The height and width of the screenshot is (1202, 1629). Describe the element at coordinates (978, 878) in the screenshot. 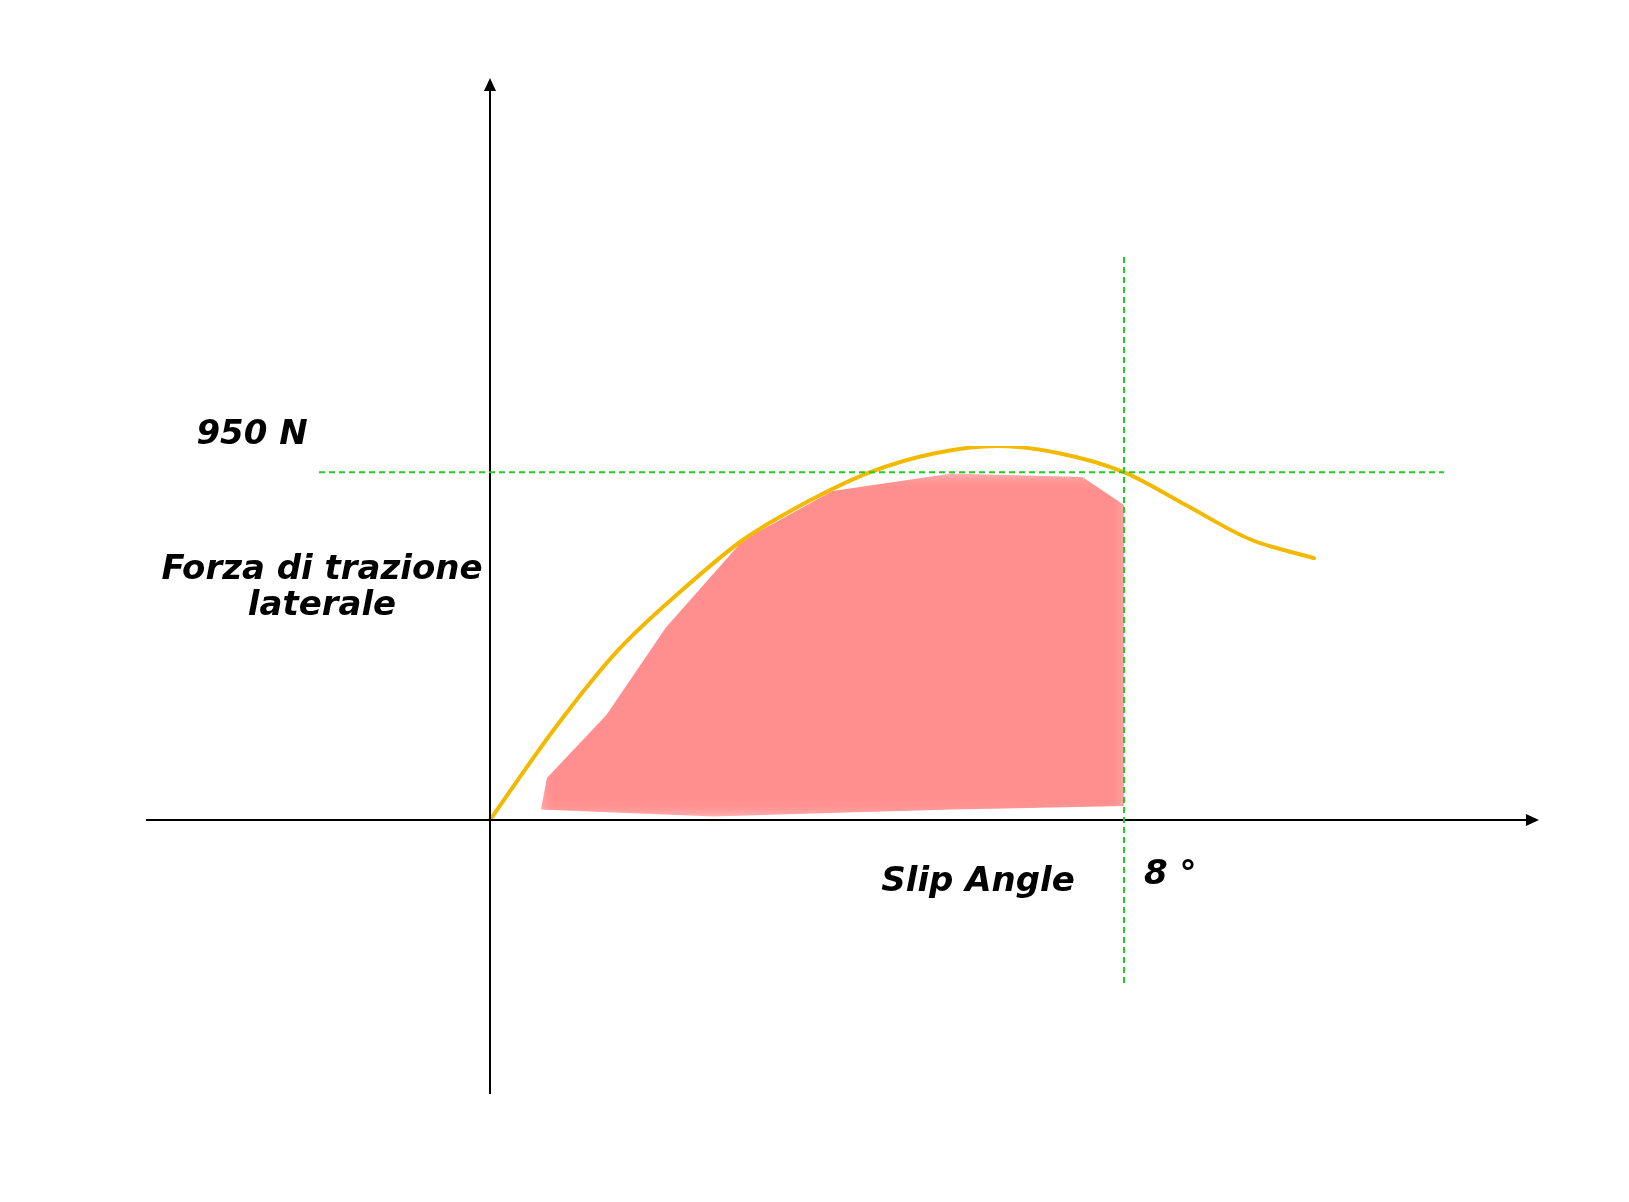

I see `x-axis-title: Slip Angle` at that location.